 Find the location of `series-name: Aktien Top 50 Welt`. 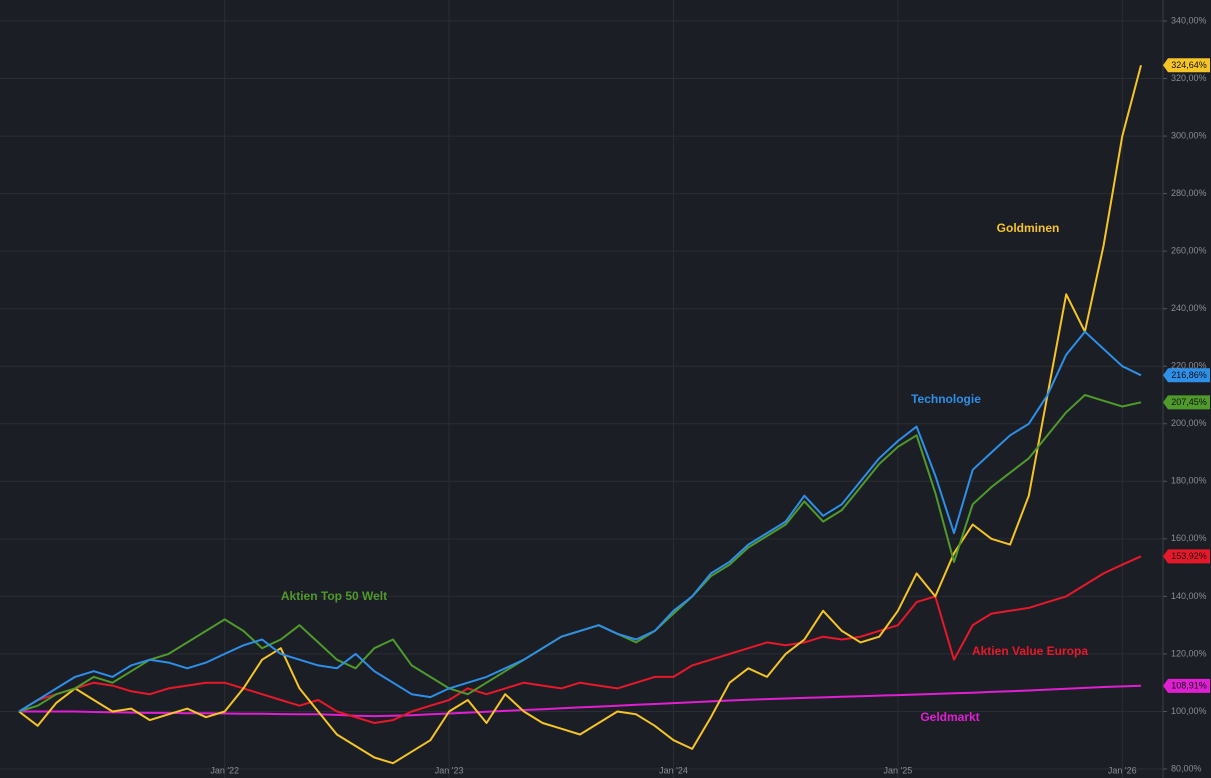

series-name: Aktien Top 50 Welt is located at coordinates (334, 596).